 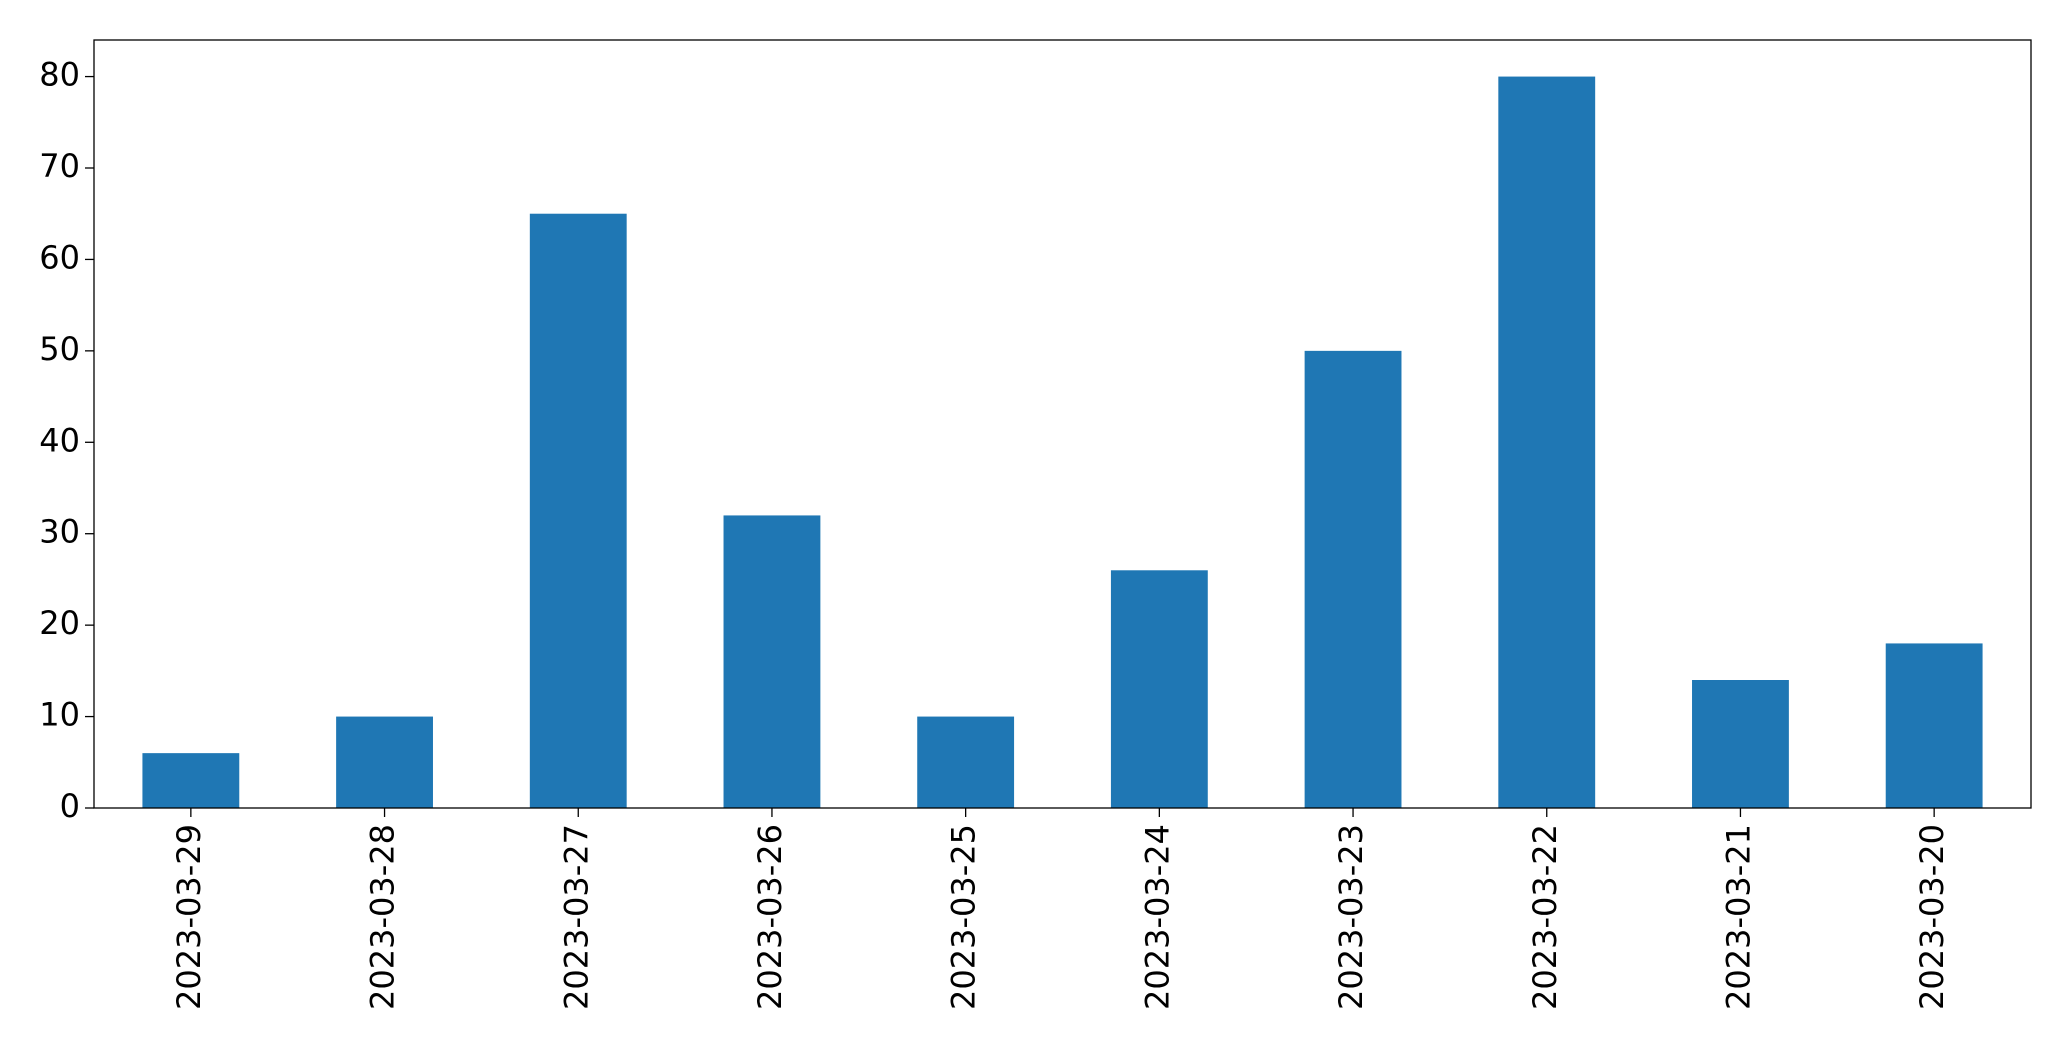 What do you see at coordinates (59, 715) in the screenshot?
I see `y-tick-label: 10` at bounding box center [59, 715].